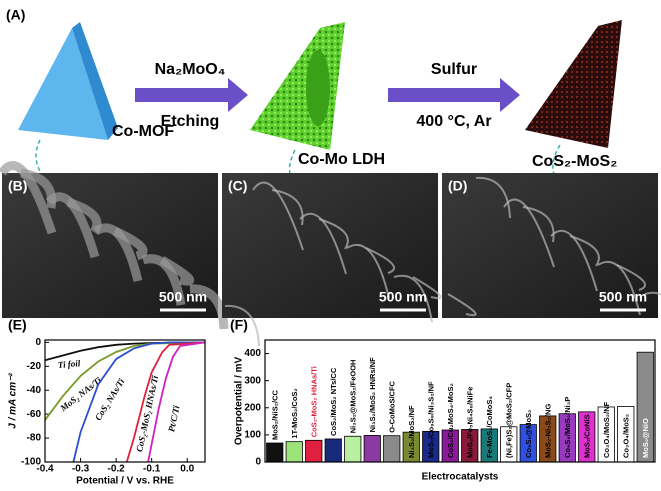  Describe the element at coordinates (453, 121) in the screenshot. I see `step-label: 400 °C, Ar` at that location.